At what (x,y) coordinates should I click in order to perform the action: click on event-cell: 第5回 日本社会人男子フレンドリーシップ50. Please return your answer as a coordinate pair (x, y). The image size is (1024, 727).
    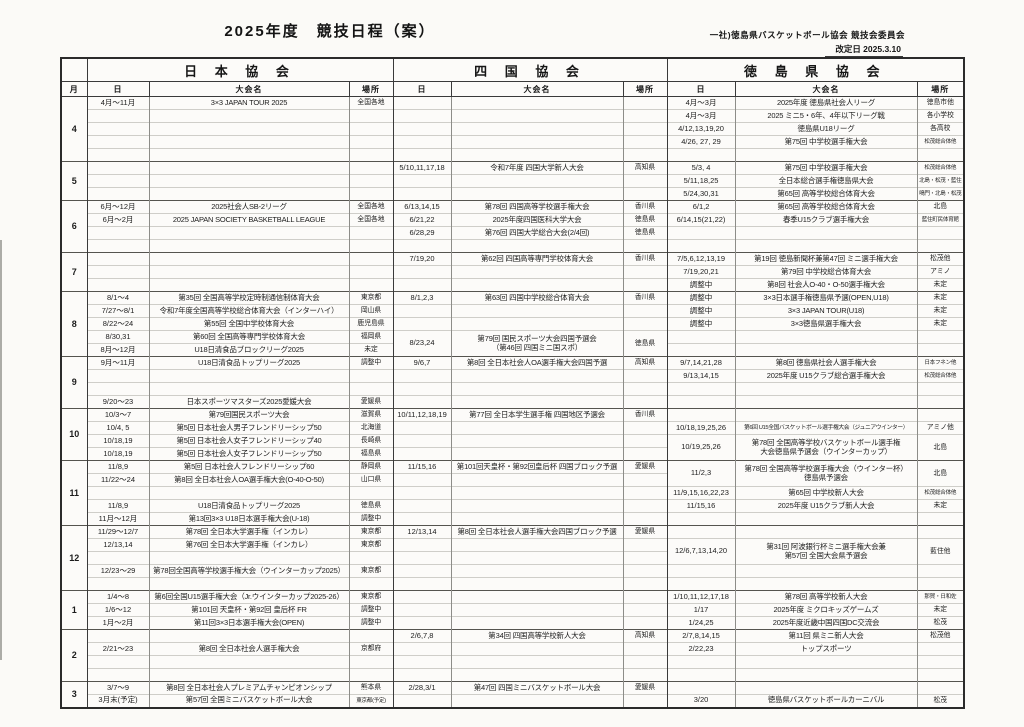
    Looking at the image, I should click on (248, 428).